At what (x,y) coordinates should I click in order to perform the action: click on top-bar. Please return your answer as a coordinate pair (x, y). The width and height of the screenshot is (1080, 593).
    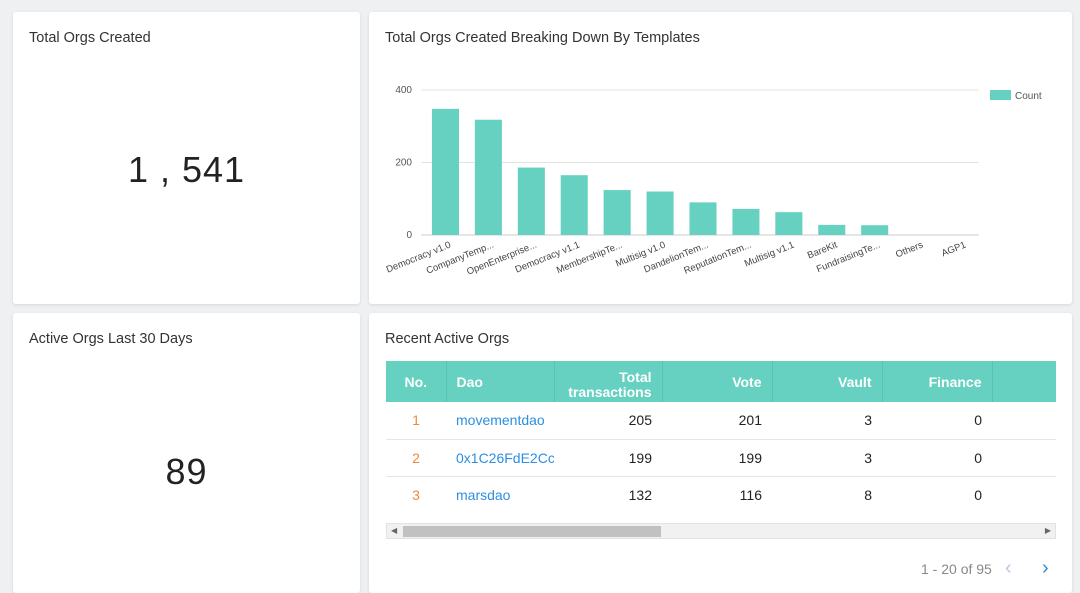
    Looking at the image, I should click on (540, 5).